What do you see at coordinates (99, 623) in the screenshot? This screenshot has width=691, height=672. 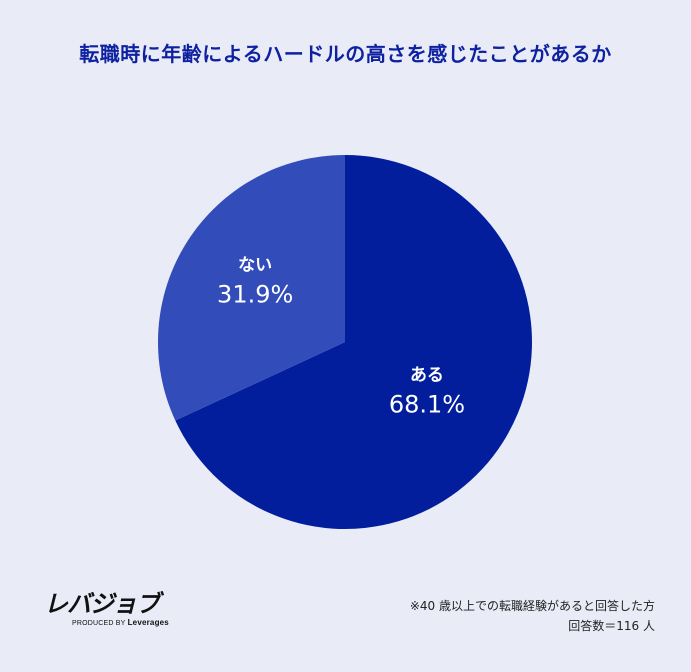 I see `logo-tagline-prefix: PRODUCED BY` at bounding box center [99, 623].